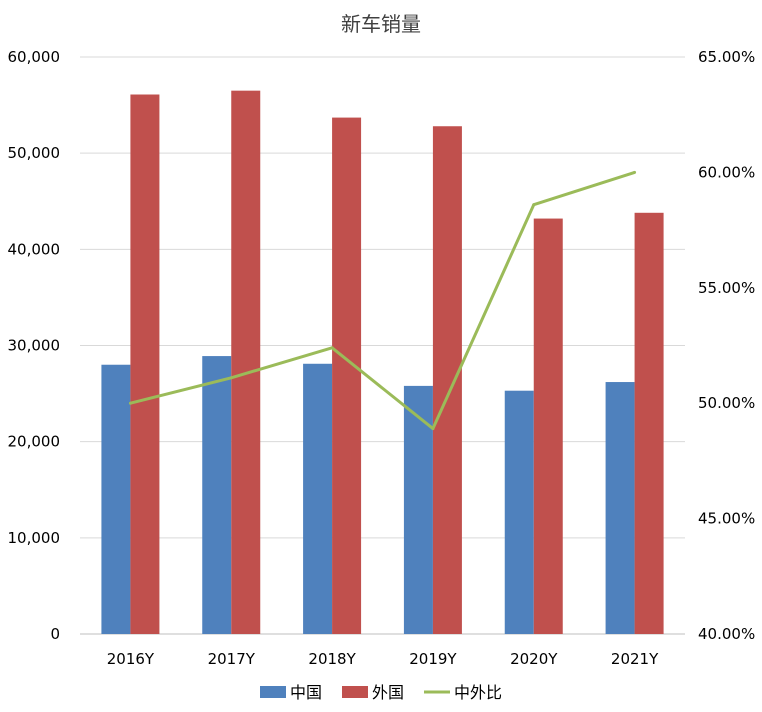 The width and height of the screenshot is (762, 712). Describe the element at coordinates (34, 249) in the screenshot. I see `y-left-tick-label: 40,000` at that location.